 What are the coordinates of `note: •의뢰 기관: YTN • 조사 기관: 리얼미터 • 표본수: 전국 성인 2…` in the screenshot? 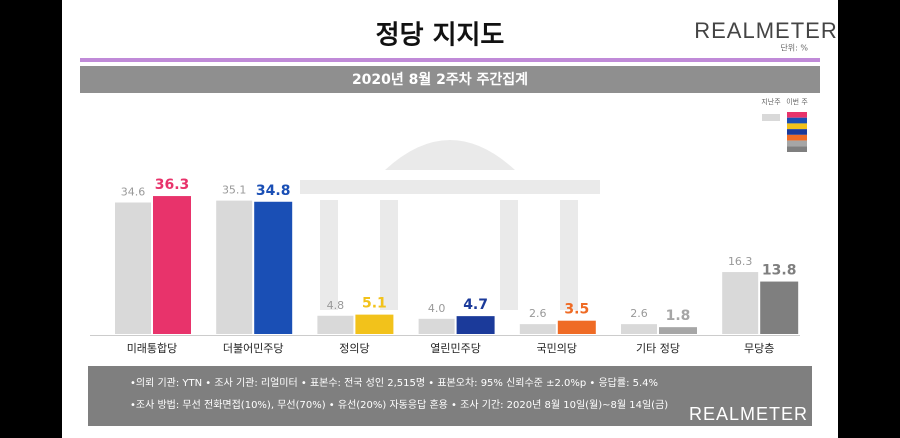 It's located at (394, 383).